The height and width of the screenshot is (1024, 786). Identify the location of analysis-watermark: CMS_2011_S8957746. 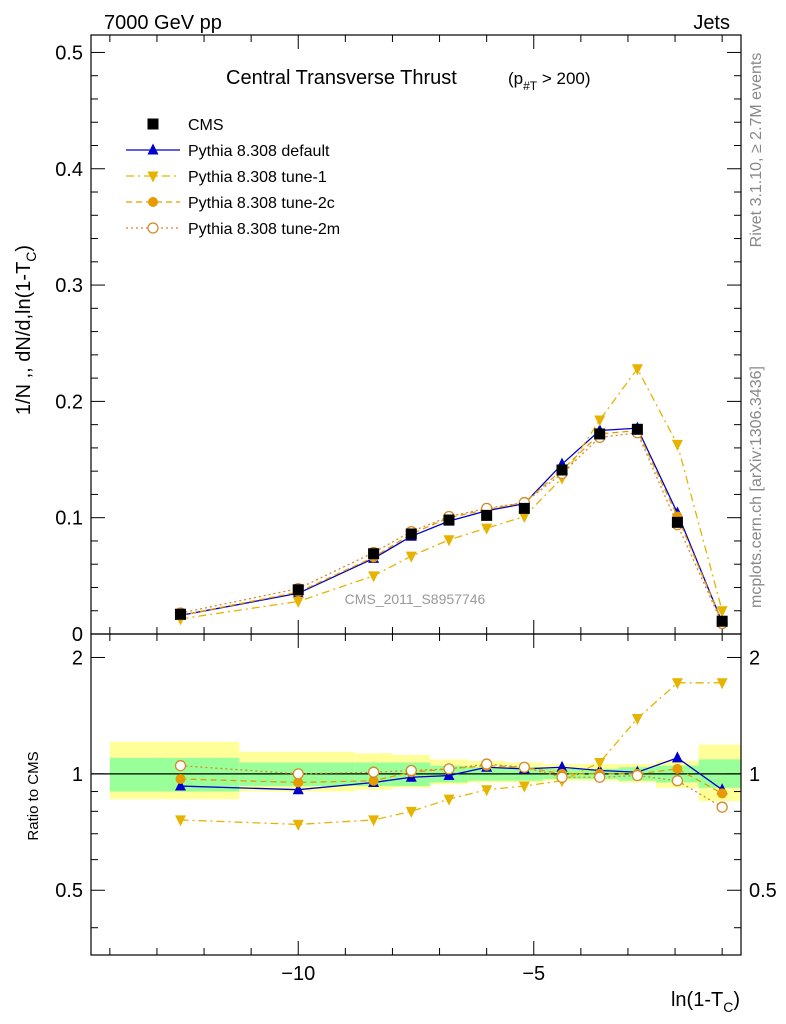
(415, 599).